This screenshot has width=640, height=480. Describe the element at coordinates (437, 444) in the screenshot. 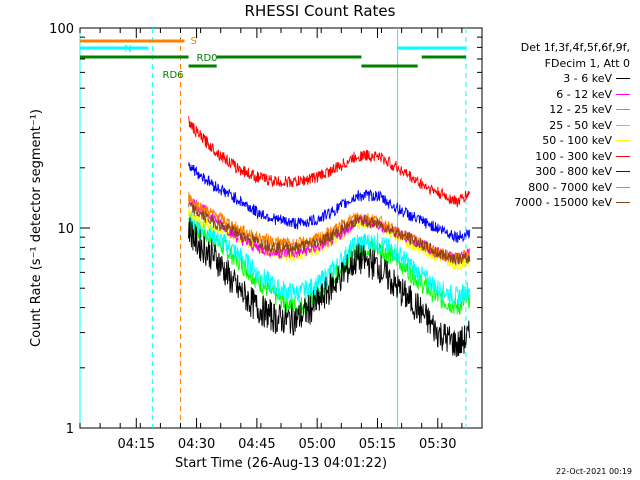

I see `x-tick-label: 05:30` at that location.